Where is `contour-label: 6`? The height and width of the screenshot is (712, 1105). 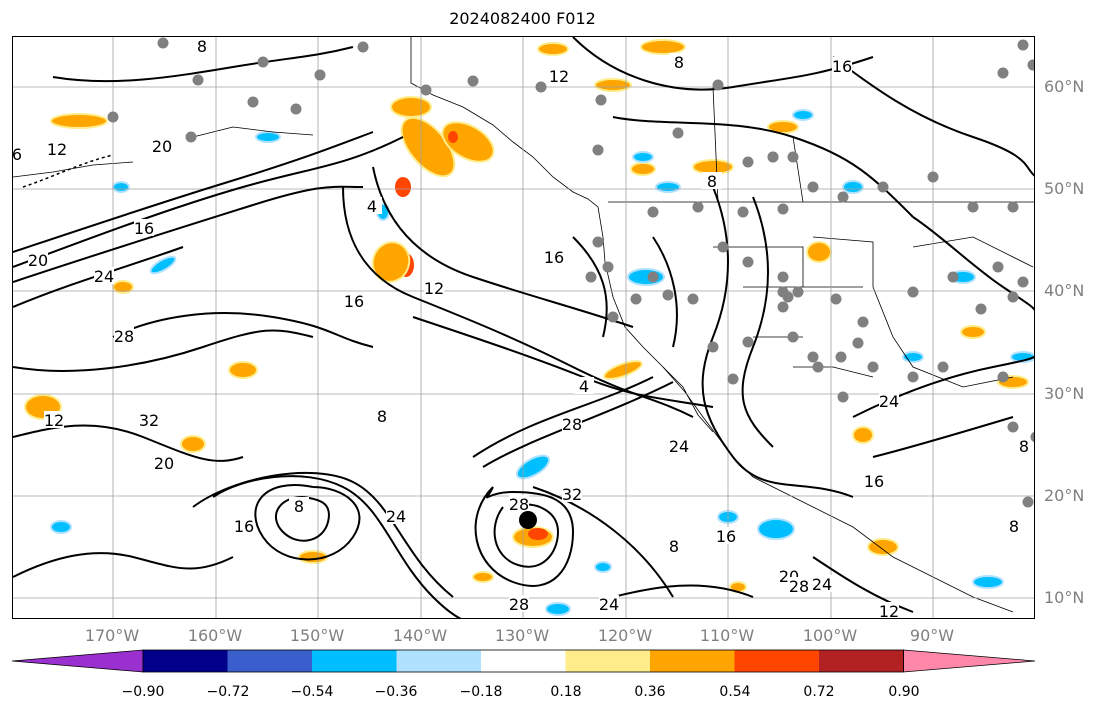 contour-label: 6 is located at coordinates (17, 154).